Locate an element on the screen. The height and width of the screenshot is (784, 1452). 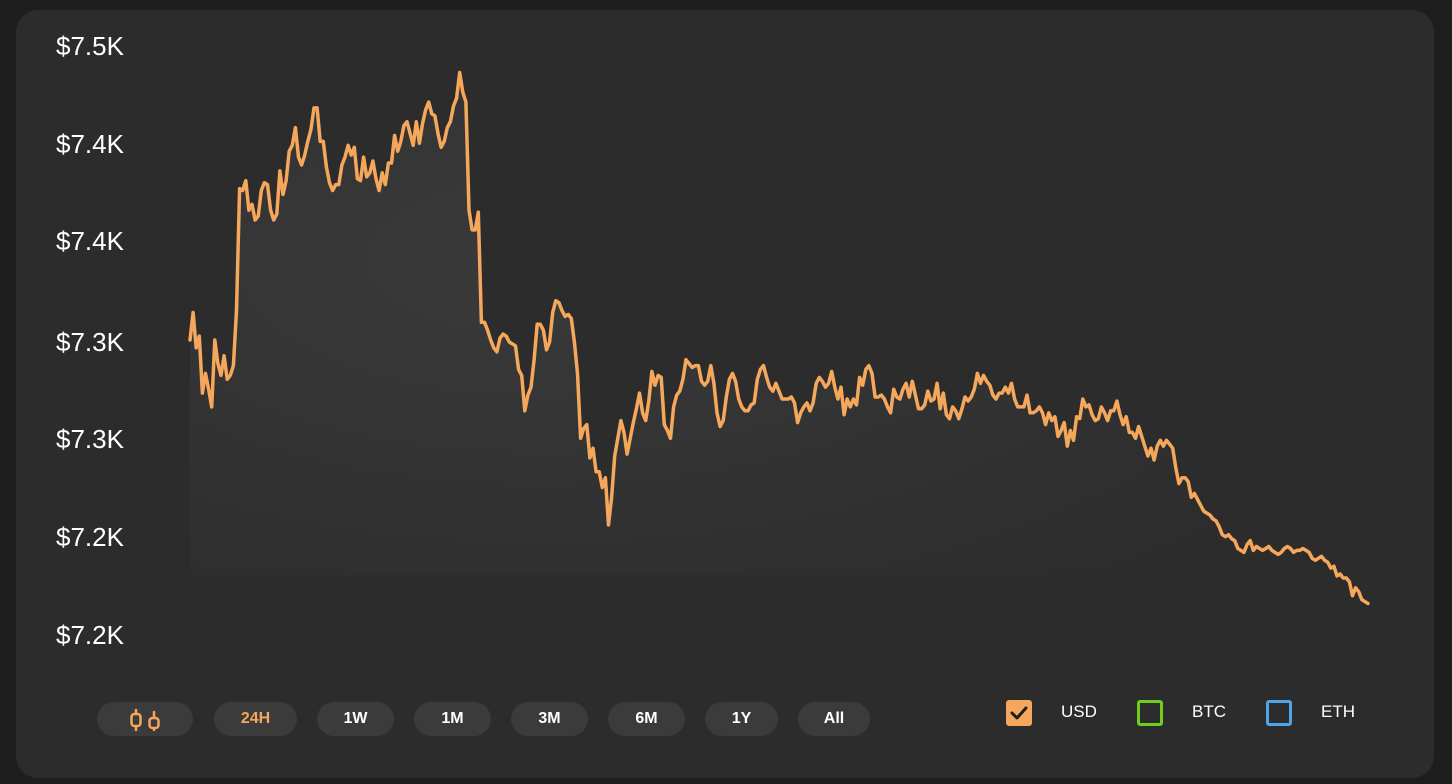
candlestick-toggle-button is located at coordinates (145, 719).